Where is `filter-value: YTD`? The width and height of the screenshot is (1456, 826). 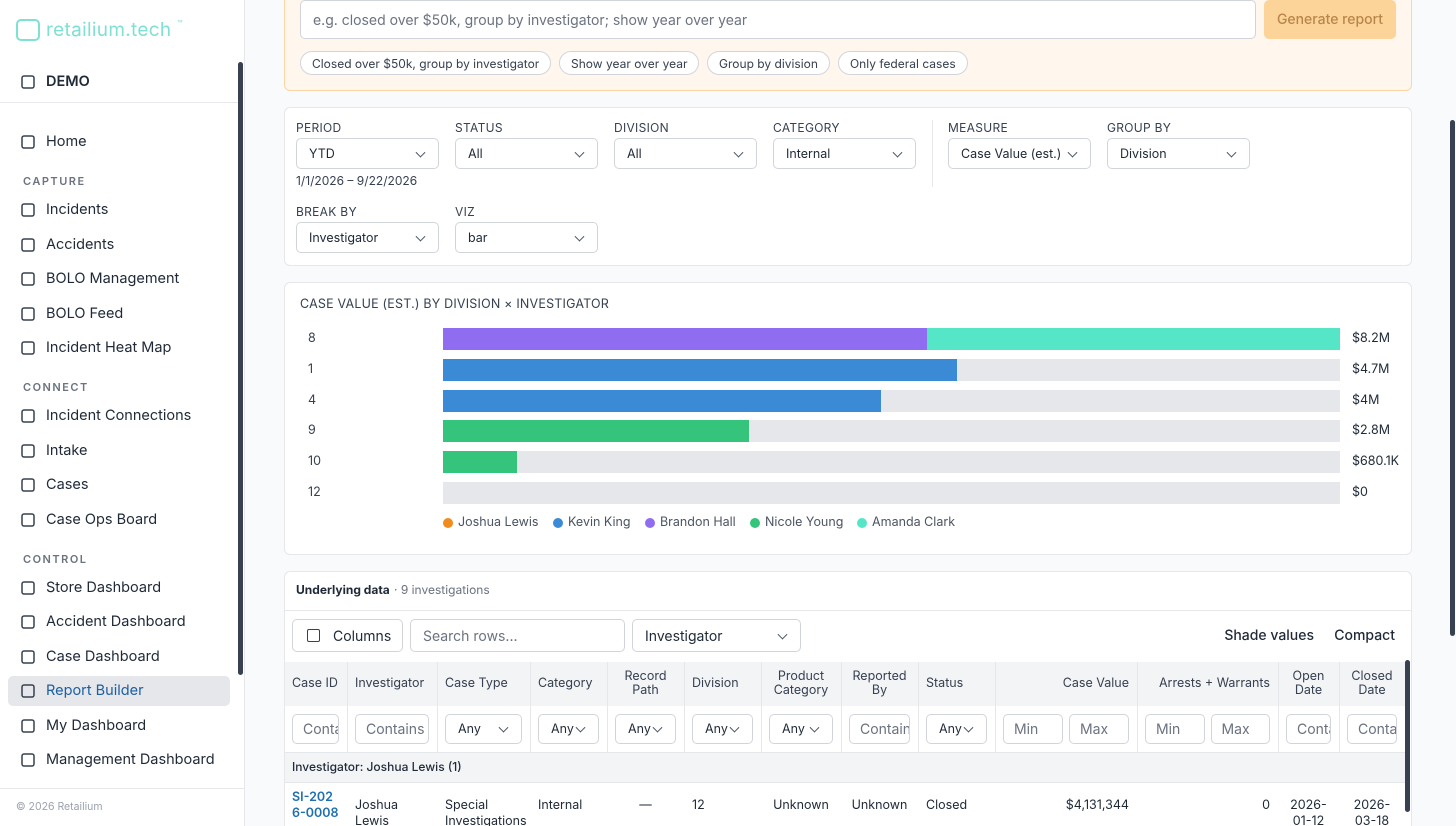
filter-value: YTD is located at coordinates (322, 154).